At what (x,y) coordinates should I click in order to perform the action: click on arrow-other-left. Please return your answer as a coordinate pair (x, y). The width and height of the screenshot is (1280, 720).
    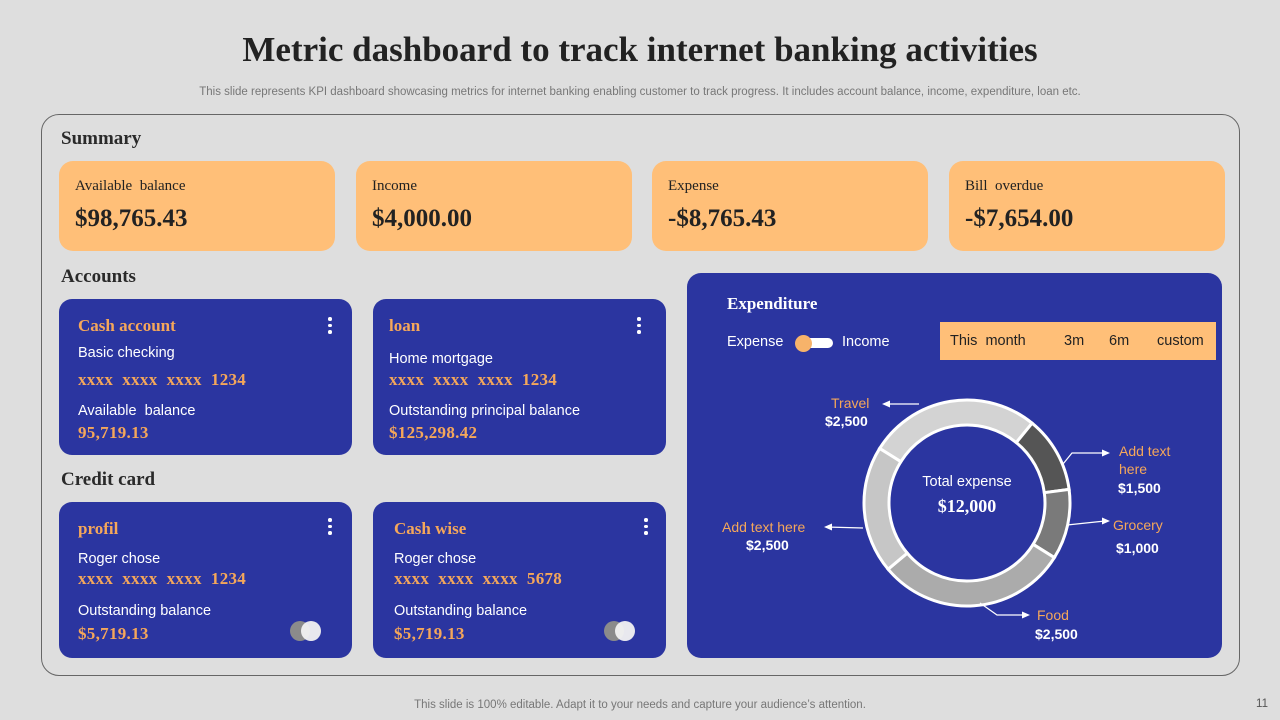
    Looking at the image, I should click on (828, 527).